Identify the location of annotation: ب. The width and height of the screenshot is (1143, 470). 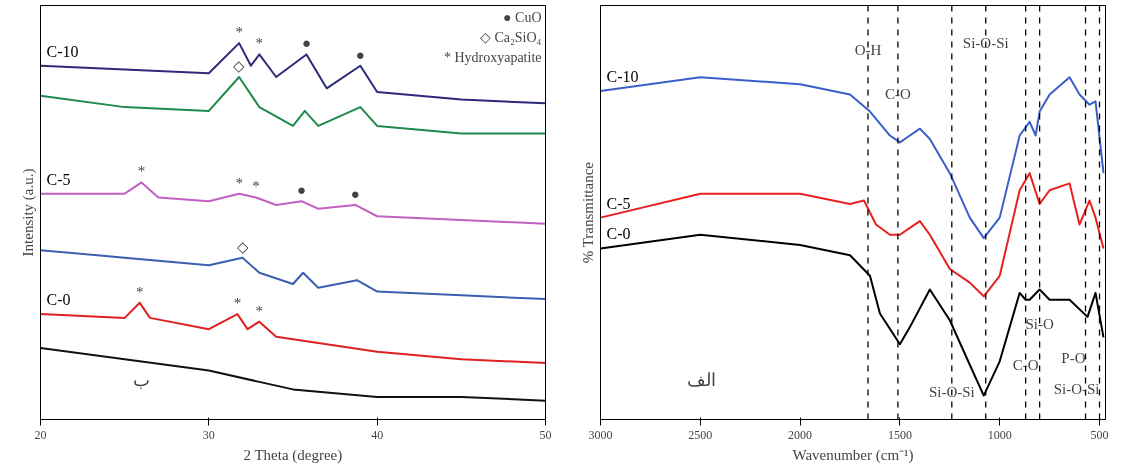
(141, 379).